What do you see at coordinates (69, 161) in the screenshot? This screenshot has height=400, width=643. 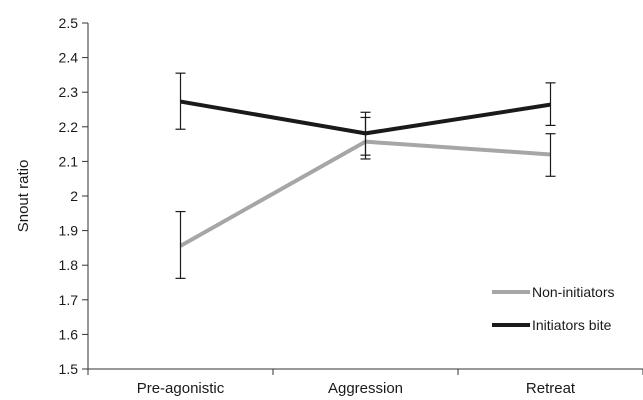 I see `y-tick-label: 2.1` at bounding box center [69, 161].